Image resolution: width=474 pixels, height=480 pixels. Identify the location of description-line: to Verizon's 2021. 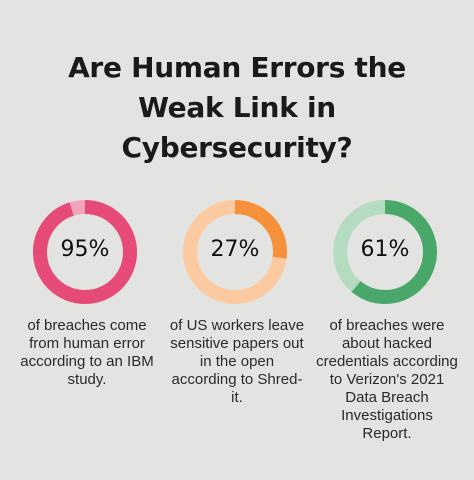
(387, 379).